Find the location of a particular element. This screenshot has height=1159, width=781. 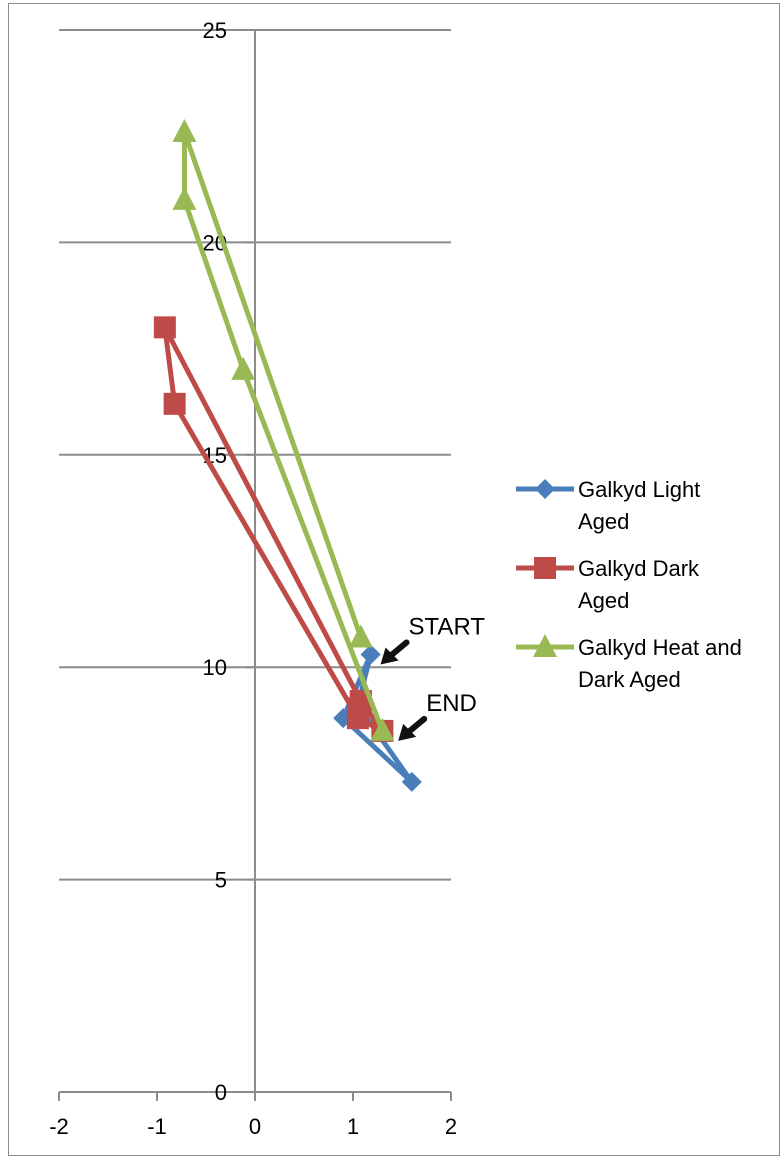

legend-label-line: Galkyd Dark is located at coordinates (639, 568).